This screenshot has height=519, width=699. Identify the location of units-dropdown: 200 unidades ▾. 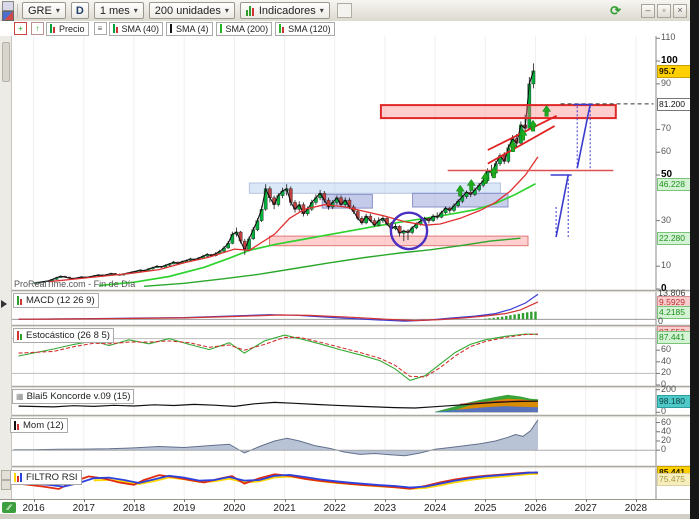
(191, 10).